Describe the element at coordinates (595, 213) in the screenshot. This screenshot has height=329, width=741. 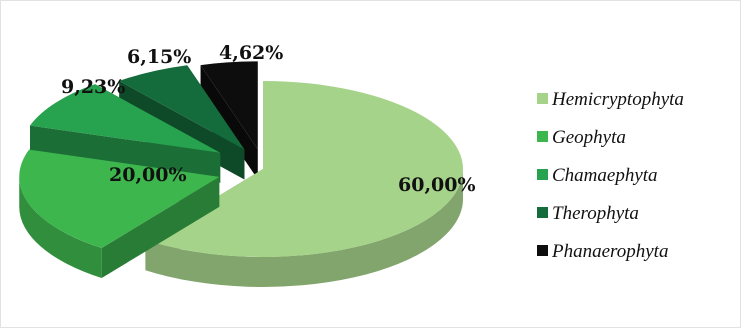
I see `legend-label: Therophyta` at that location.